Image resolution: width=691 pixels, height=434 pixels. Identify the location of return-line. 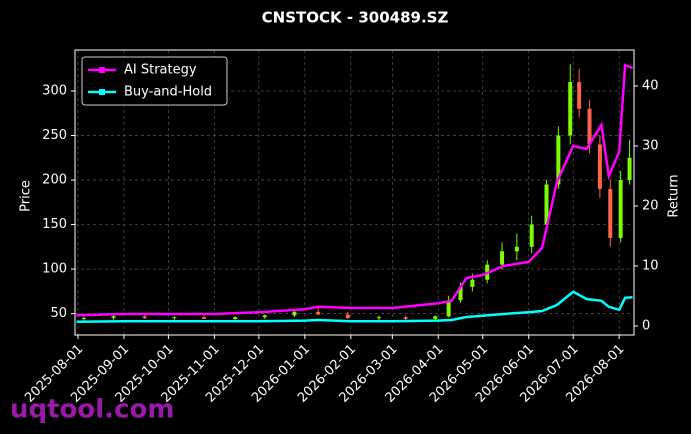
(354, 307).